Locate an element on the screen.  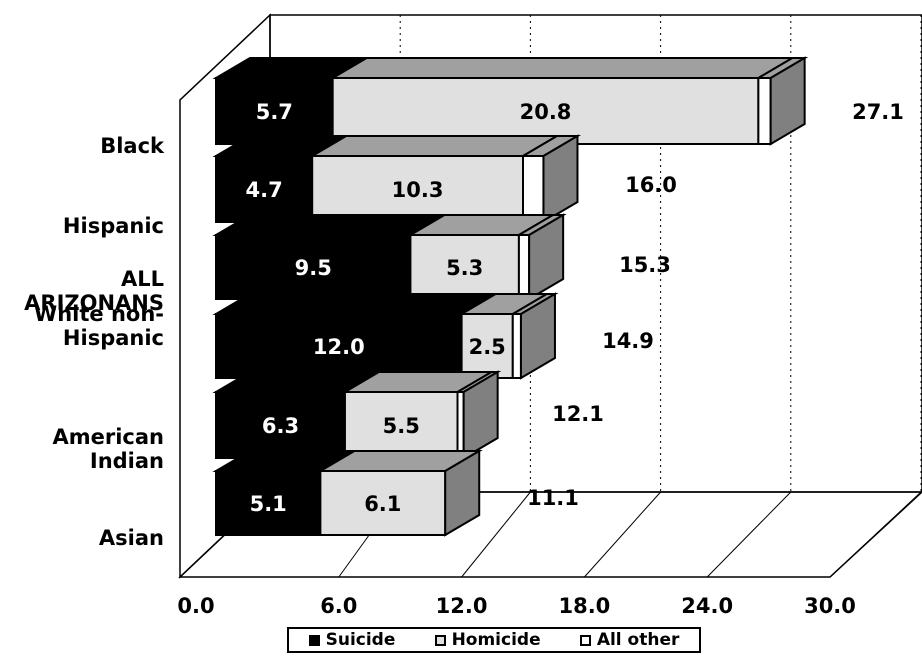
data-label: 6.1 is located at coordinates (382, 504).